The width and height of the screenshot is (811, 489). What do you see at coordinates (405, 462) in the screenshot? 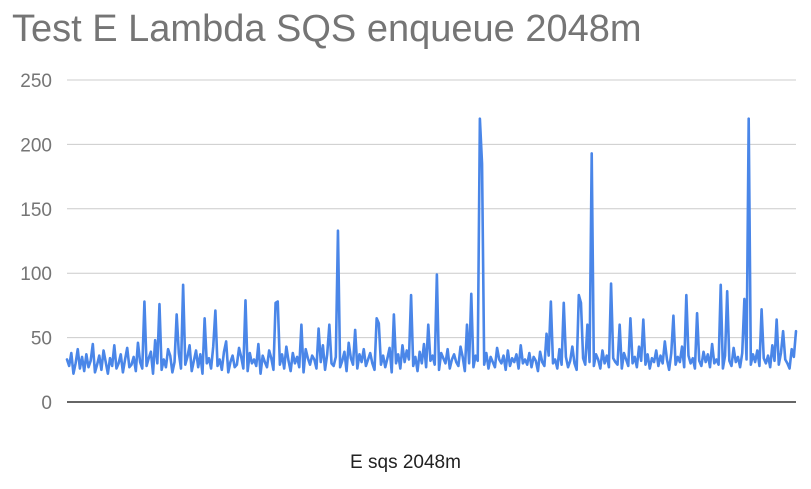
I see `x-axis-label: E sqs 2048m` at bounding box center [405, 462].